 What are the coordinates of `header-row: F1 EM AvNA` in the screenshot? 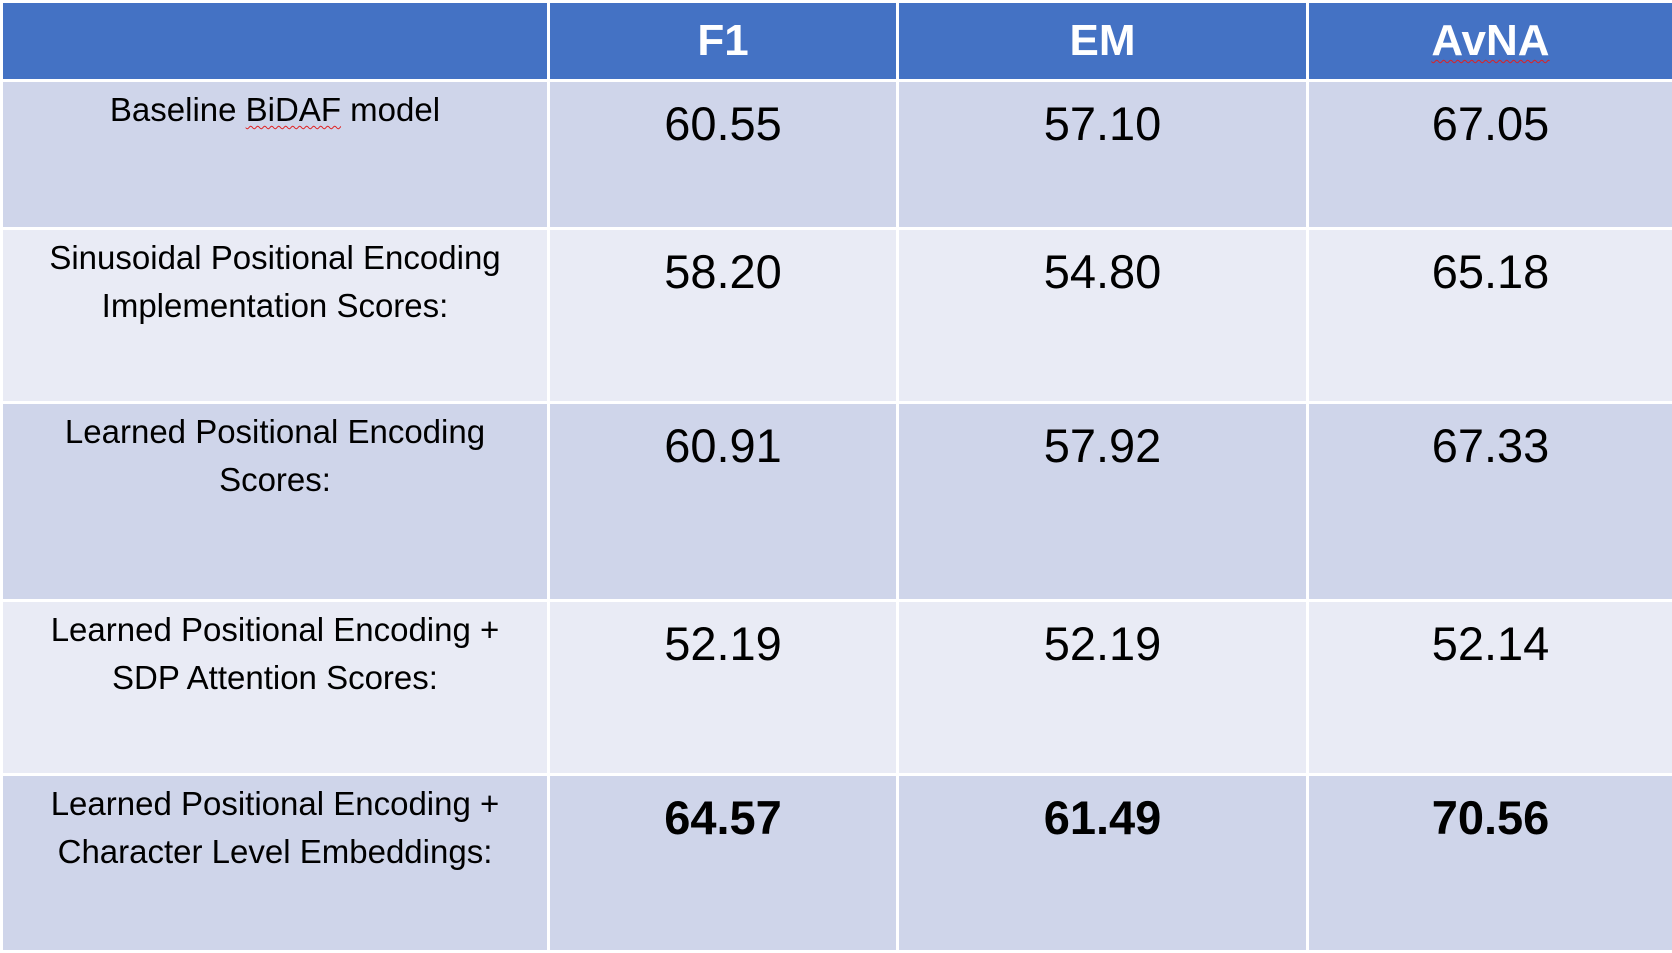 It's located at (837, 41).